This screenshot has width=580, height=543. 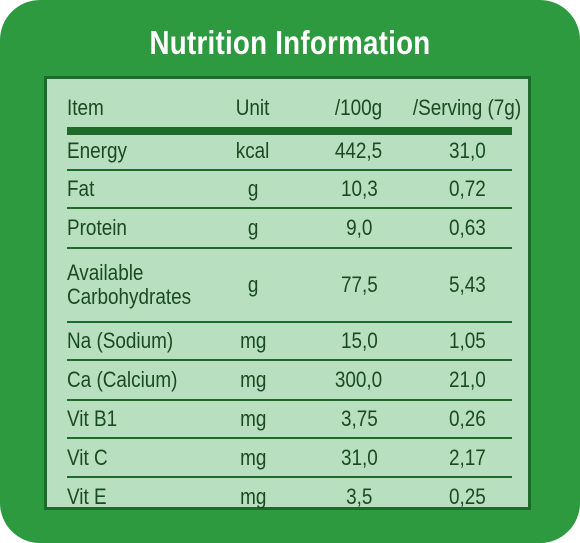 What do you see at coordinates (287, 285) in the screenshot?
I see `table-row: Available Carbohydrates g 77,5 5,43` at bounding box center [287, 285].